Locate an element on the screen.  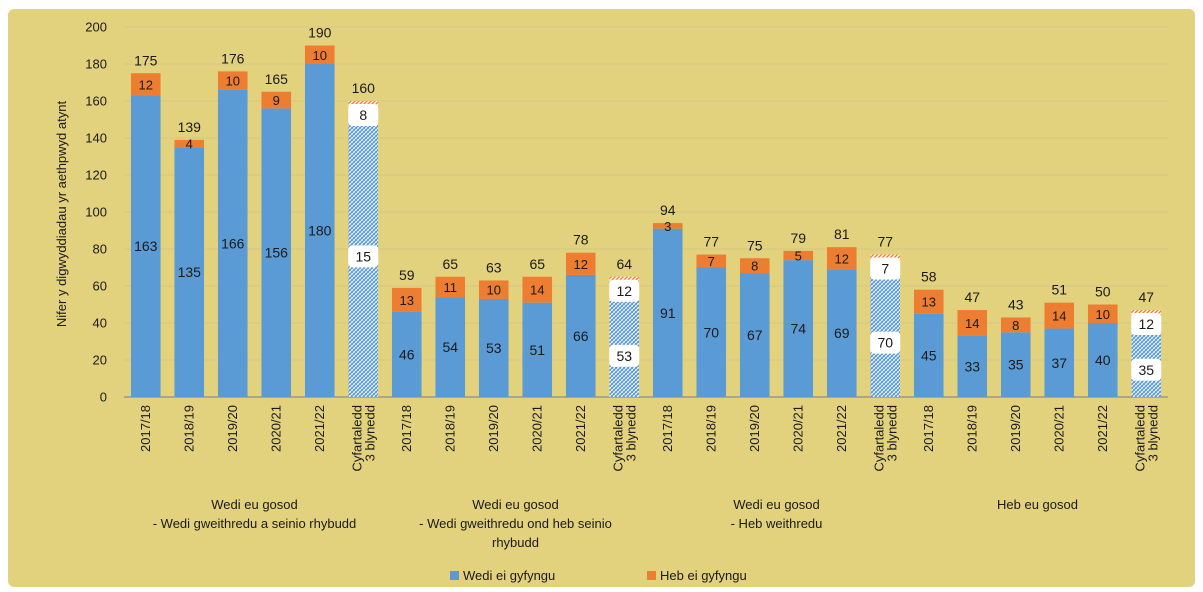
data-label-g3-2019-20-wedi-ei-gyfyngu: 35 is located at coordinates (1016, 365).